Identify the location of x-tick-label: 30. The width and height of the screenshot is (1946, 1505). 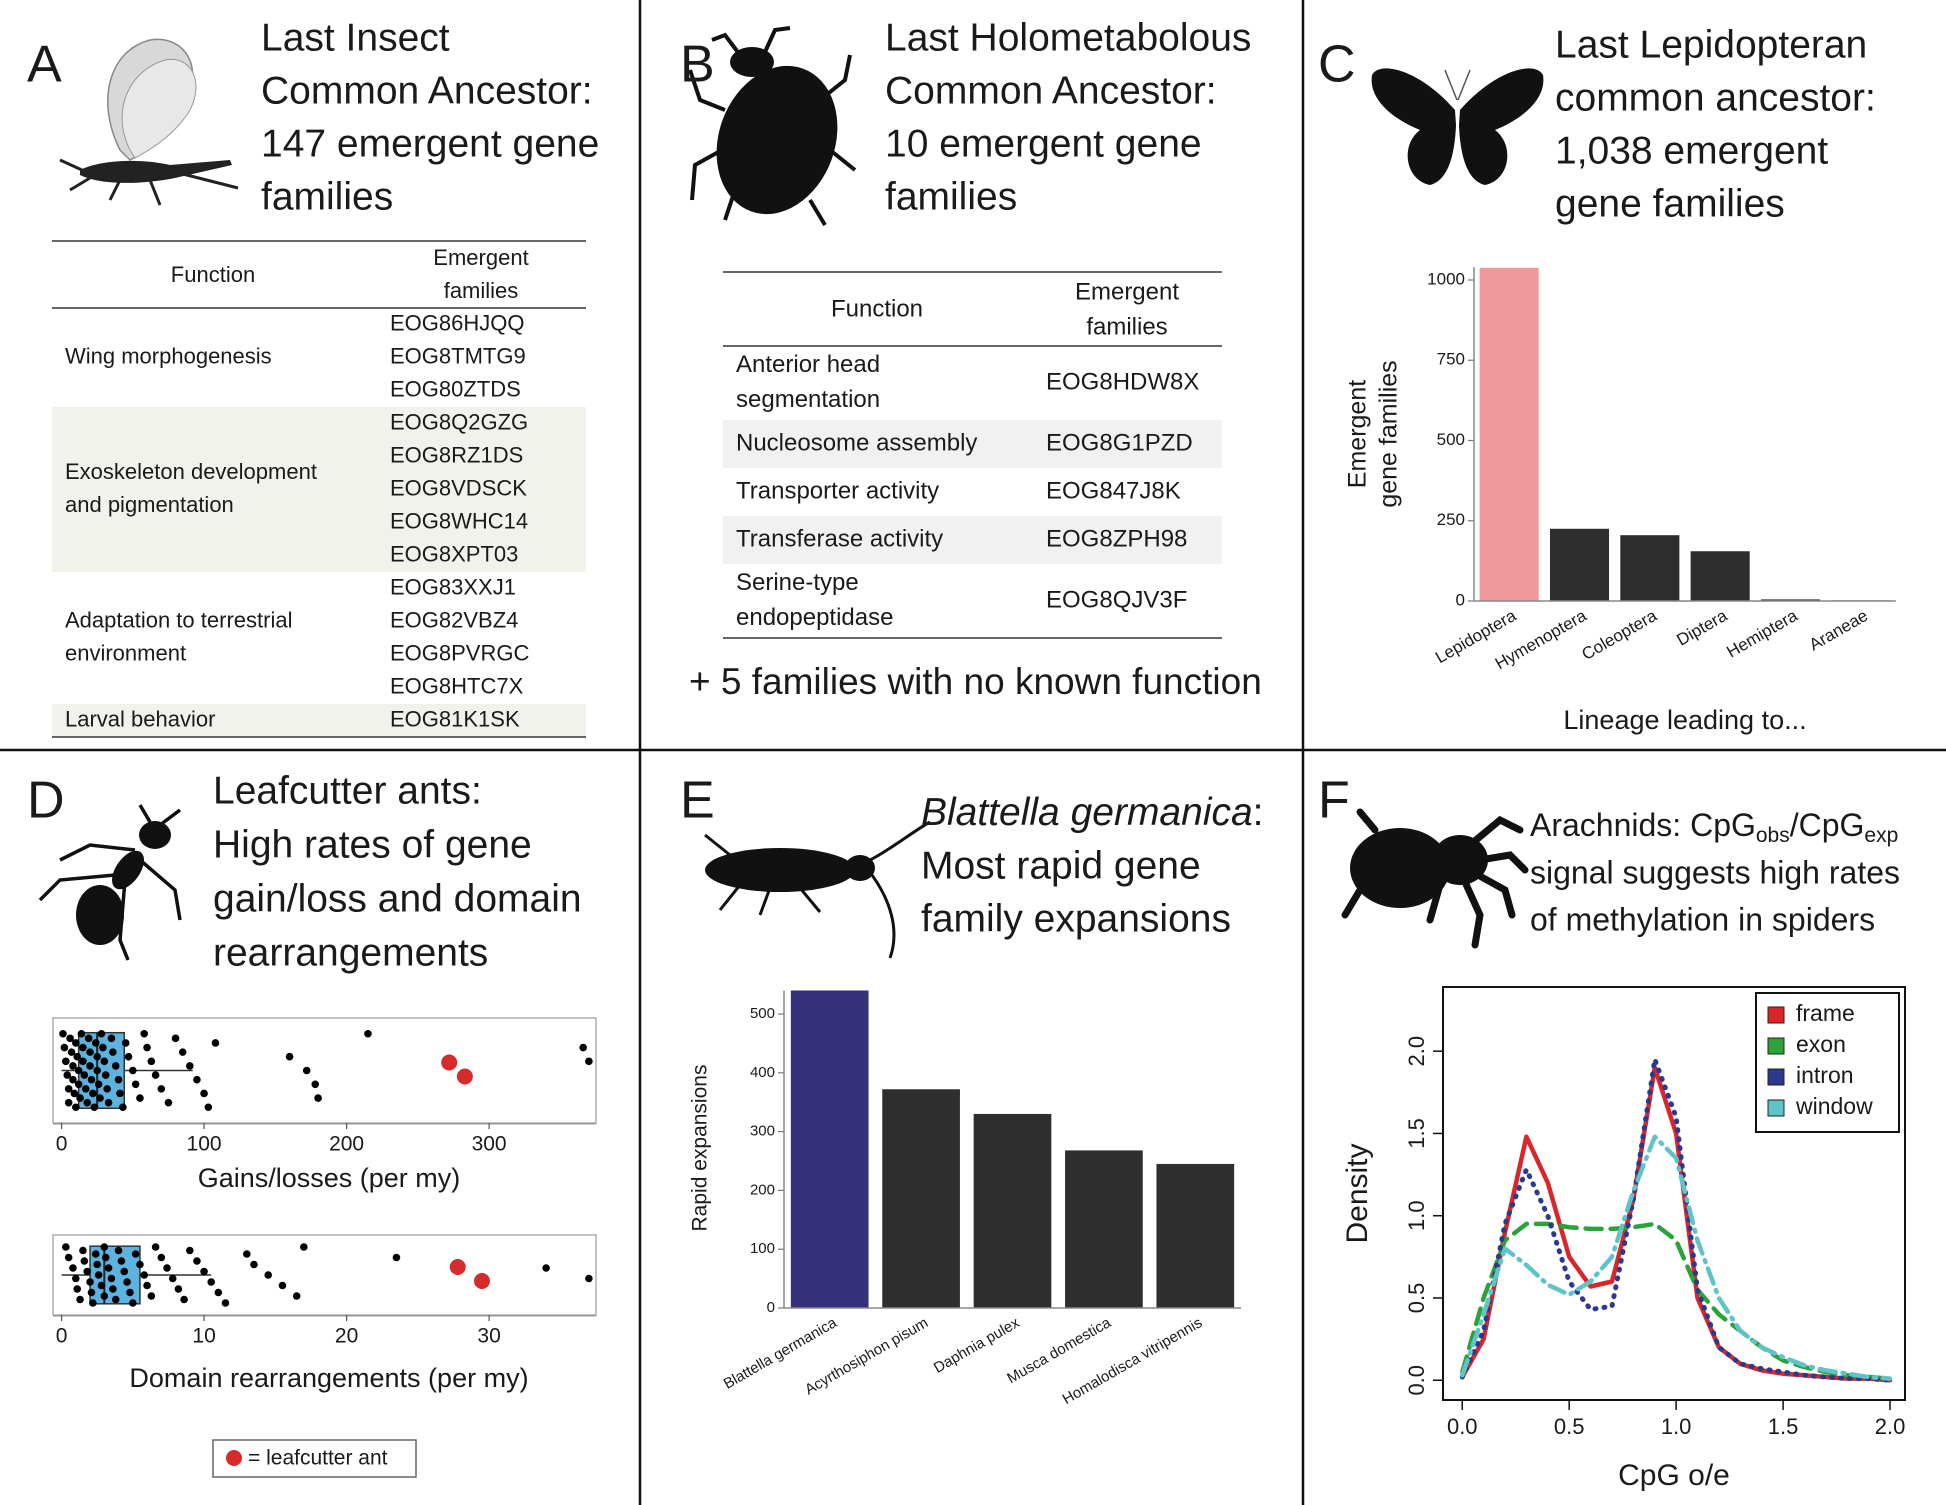
(488, 1336).